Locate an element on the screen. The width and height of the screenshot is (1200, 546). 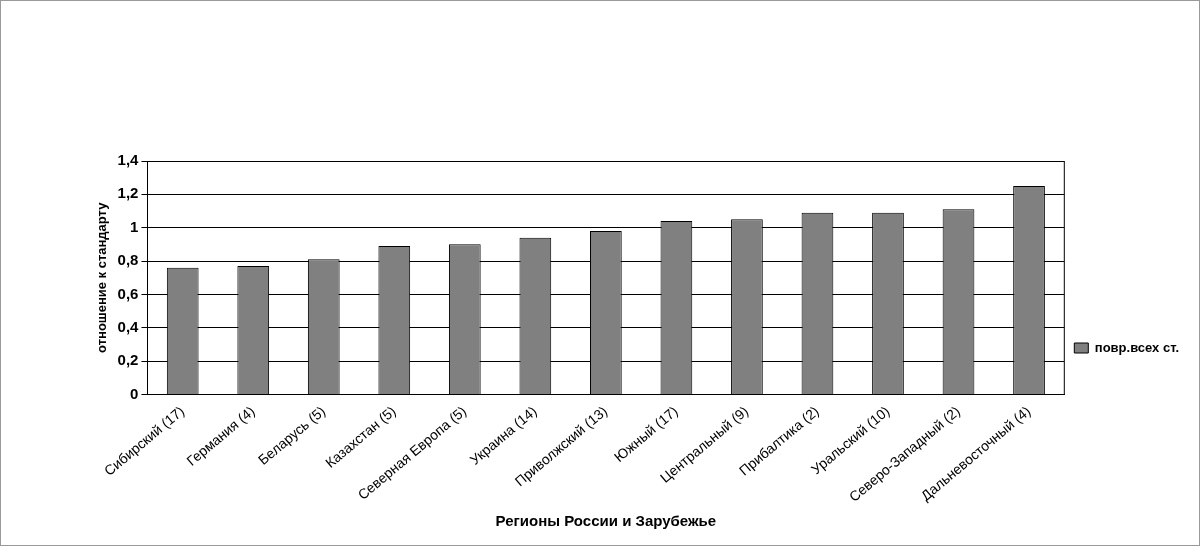
y-tick-label: 0,8 is located at coordinates (128, 260).